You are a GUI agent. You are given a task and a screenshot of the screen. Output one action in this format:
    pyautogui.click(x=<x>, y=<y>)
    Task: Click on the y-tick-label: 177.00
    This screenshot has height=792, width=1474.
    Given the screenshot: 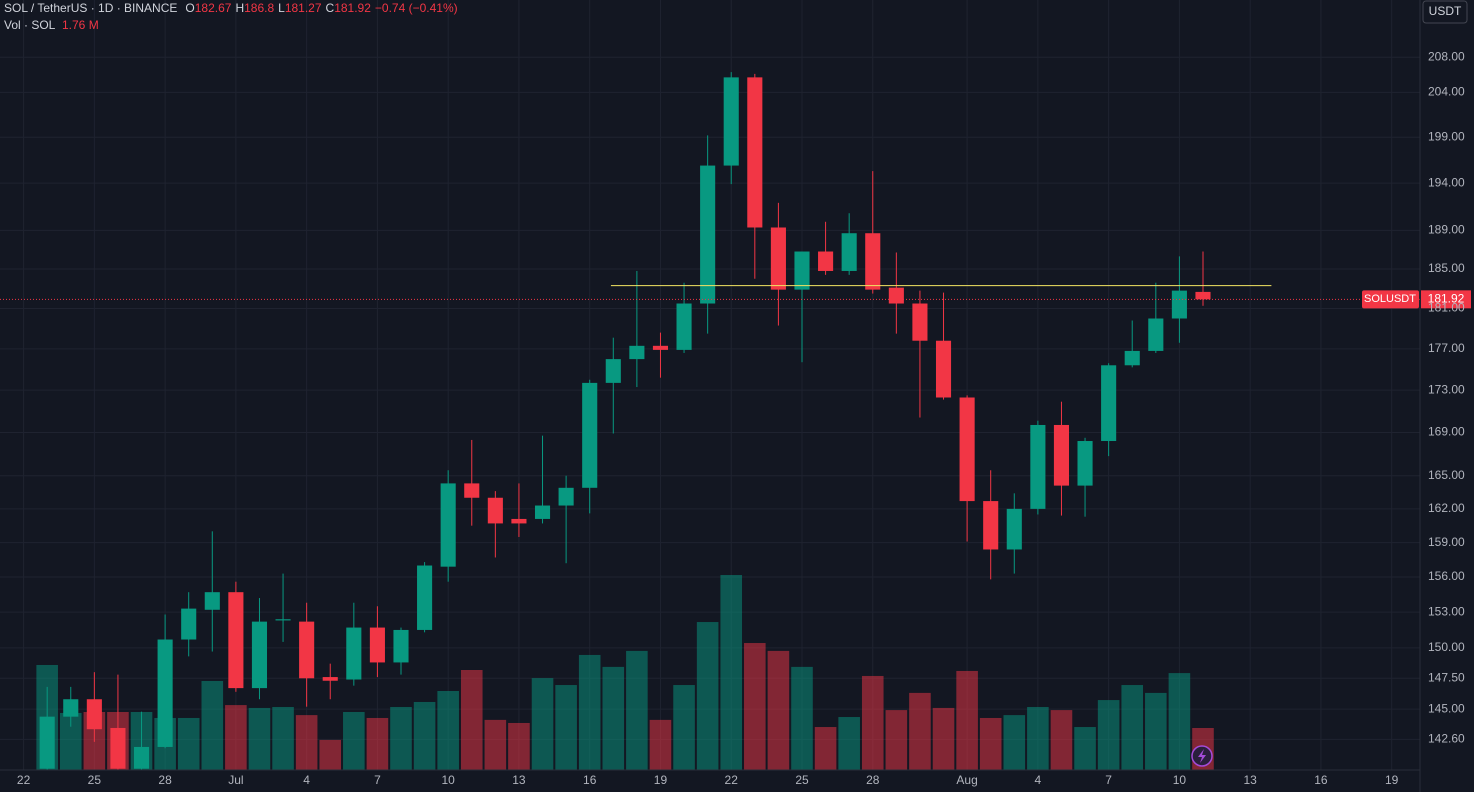 What is the action you would take?
    pyautogui.click(x=1446, y=348)
    